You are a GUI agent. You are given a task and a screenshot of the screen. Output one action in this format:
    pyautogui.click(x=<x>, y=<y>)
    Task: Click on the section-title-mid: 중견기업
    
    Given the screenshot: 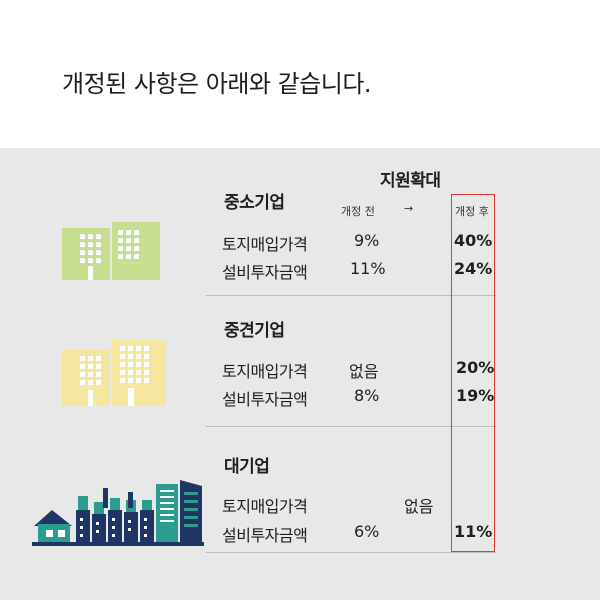 What is the action you would take?
    pyautogui.click(x=254, y=331)
    